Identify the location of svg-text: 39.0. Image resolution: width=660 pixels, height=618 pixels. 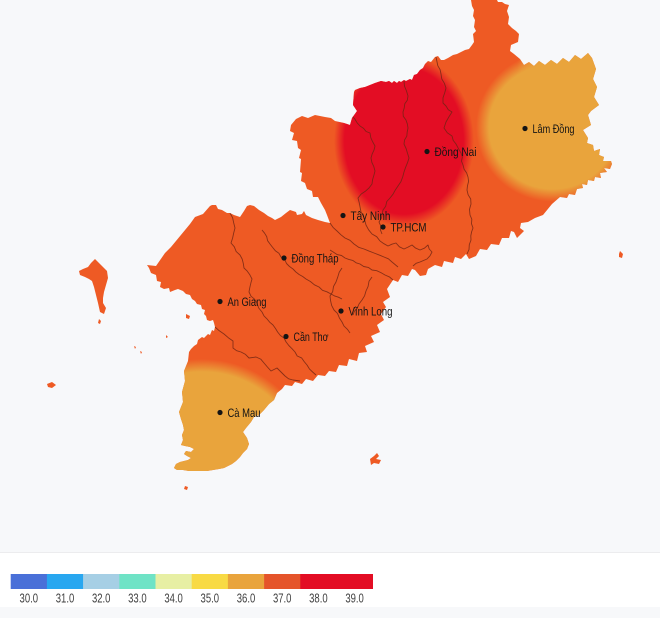
(354, 599).